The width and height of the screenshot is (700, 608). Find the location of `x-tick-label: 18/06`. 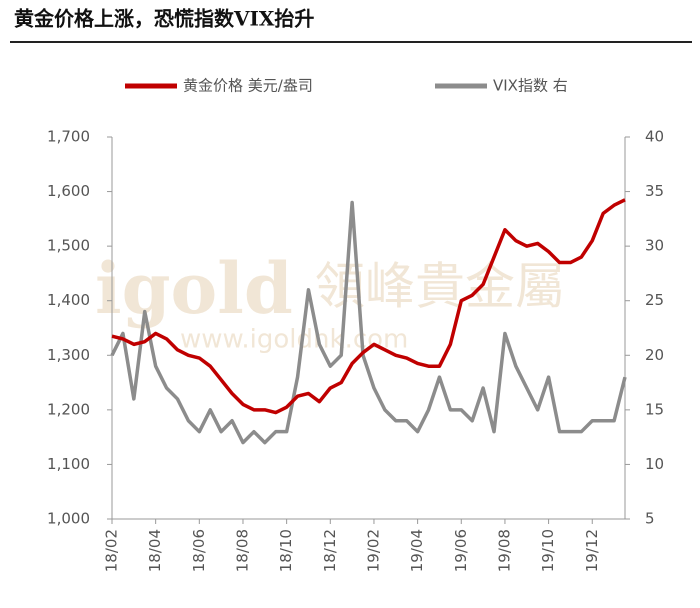

x-tick-label: 18/06 is located at coordinates (199, 550).